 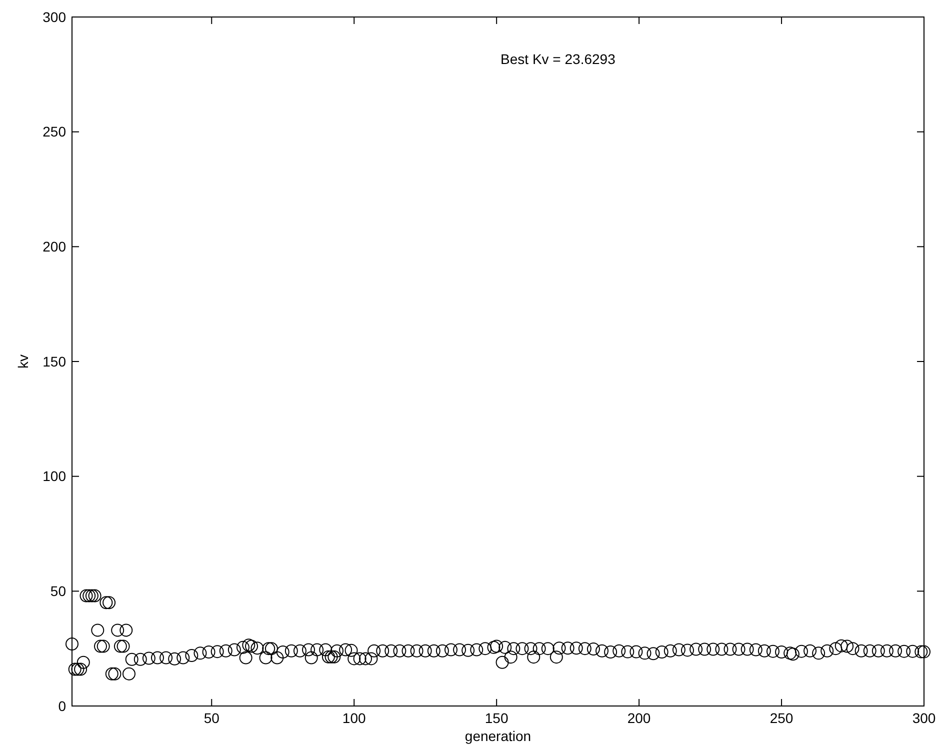 What do you see at coordinates (54, 246) in the screenshot?
I see `y-tick-label: 200` at bounding box center [54, 246].